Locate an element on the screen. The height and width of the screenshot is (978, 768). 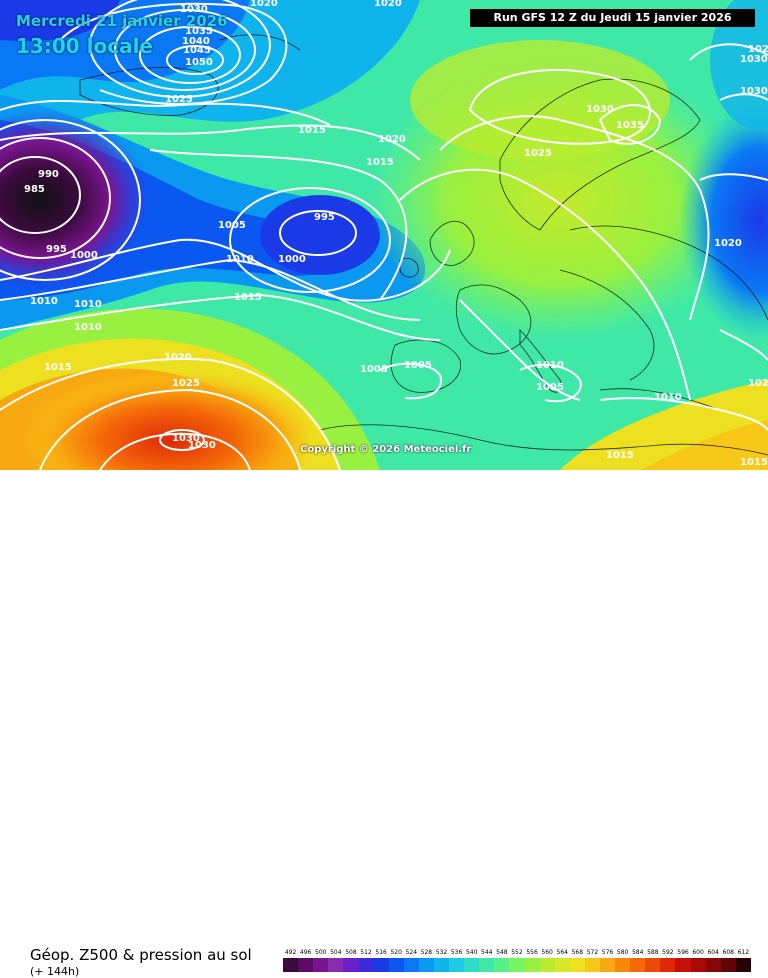
scale-value: 540 is located at coordinates (471, 952).